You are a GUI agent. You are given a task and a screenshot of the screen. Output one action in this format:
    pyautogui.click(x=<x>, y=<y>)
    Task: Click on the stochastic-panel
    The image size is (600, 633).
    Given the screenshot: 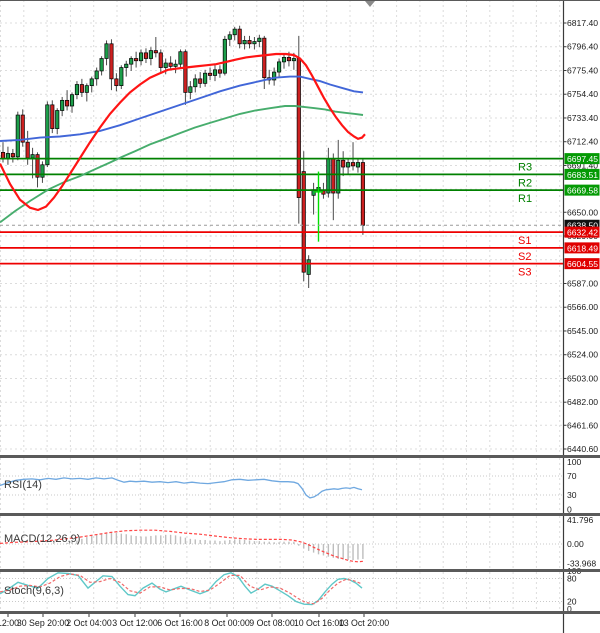 What is the action you would take?
    pyautogui.click(x=282, y=591)
    